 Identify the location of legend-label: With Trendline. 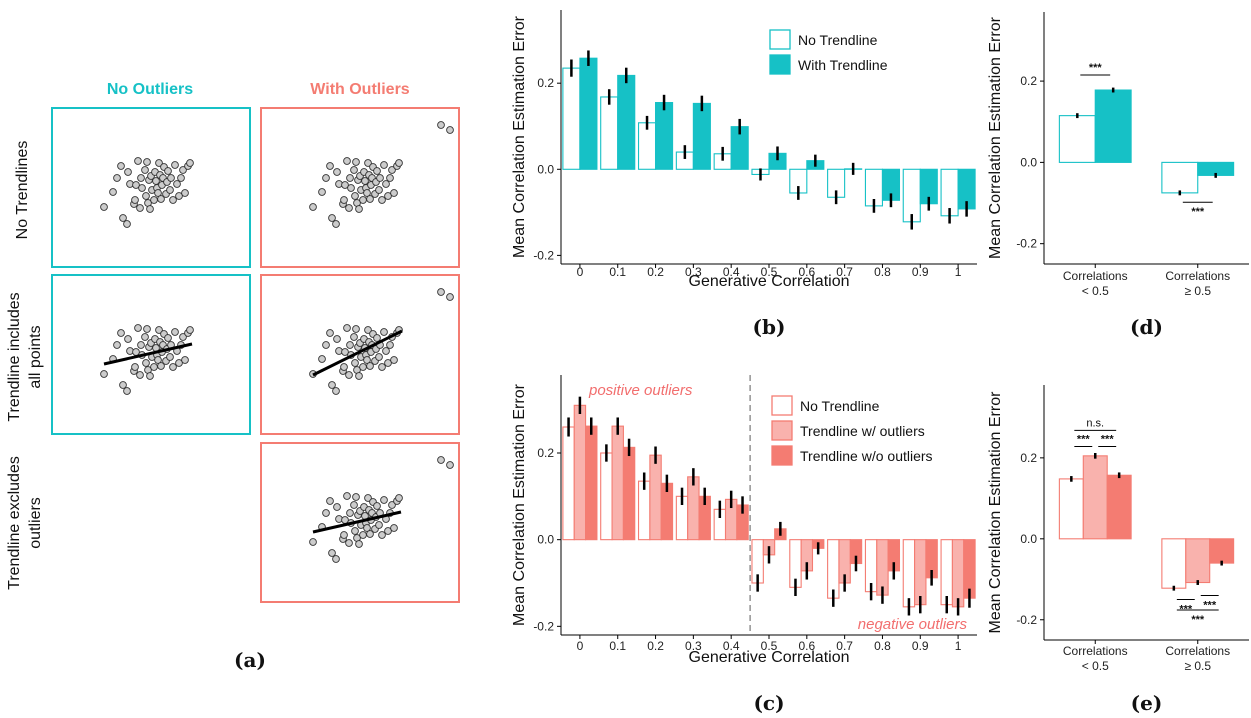
(843, 65).